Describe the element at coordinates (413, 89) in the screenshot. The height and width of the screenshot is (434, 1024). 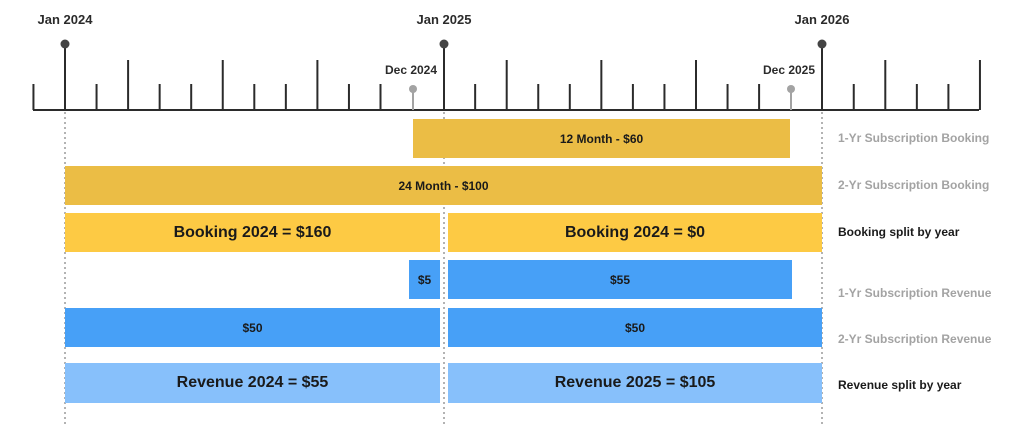
I see `marker-dot-dec-2024` at that location.